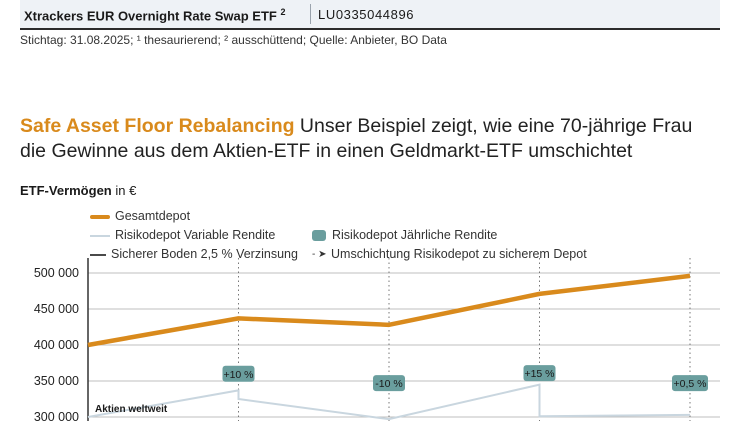 This screenshot has height=421, width=750. Describe the element at coordinates (155, 15) in the screenshot. I see `fund-name: Xtrackers EUR Overnight Rate Swap ETF 2` at that location.